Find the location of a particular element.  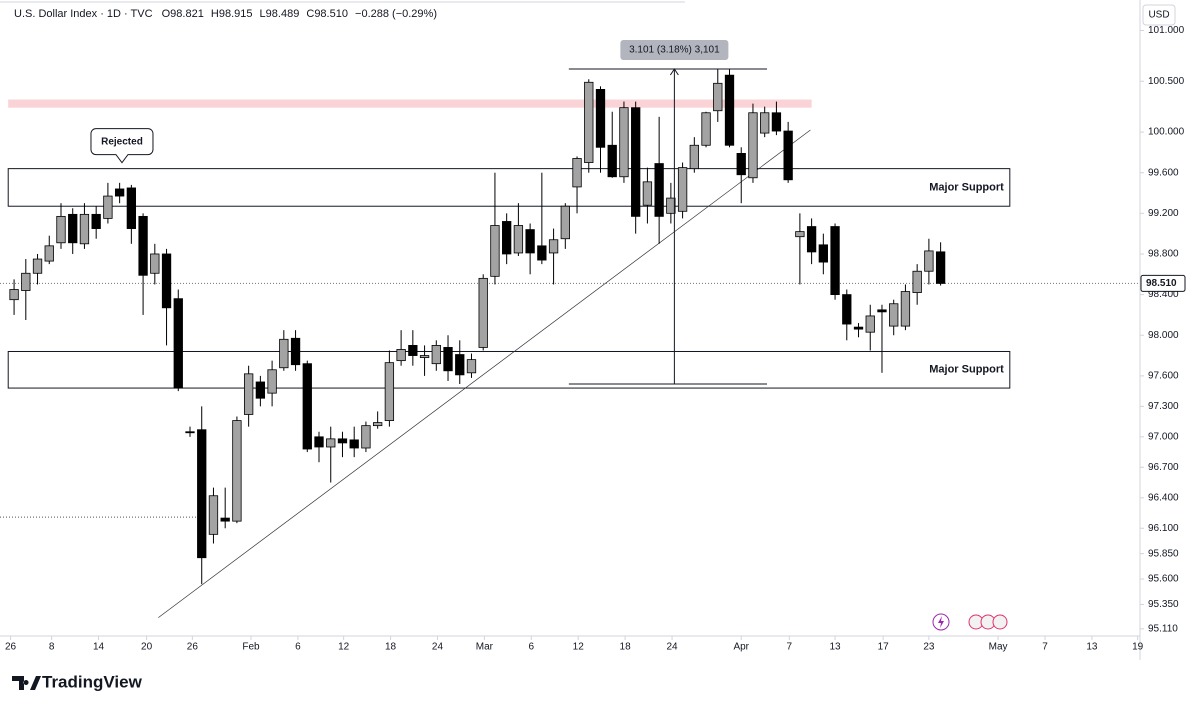

y-tick-label: 98.400 is located at coordinates (1163, 294).